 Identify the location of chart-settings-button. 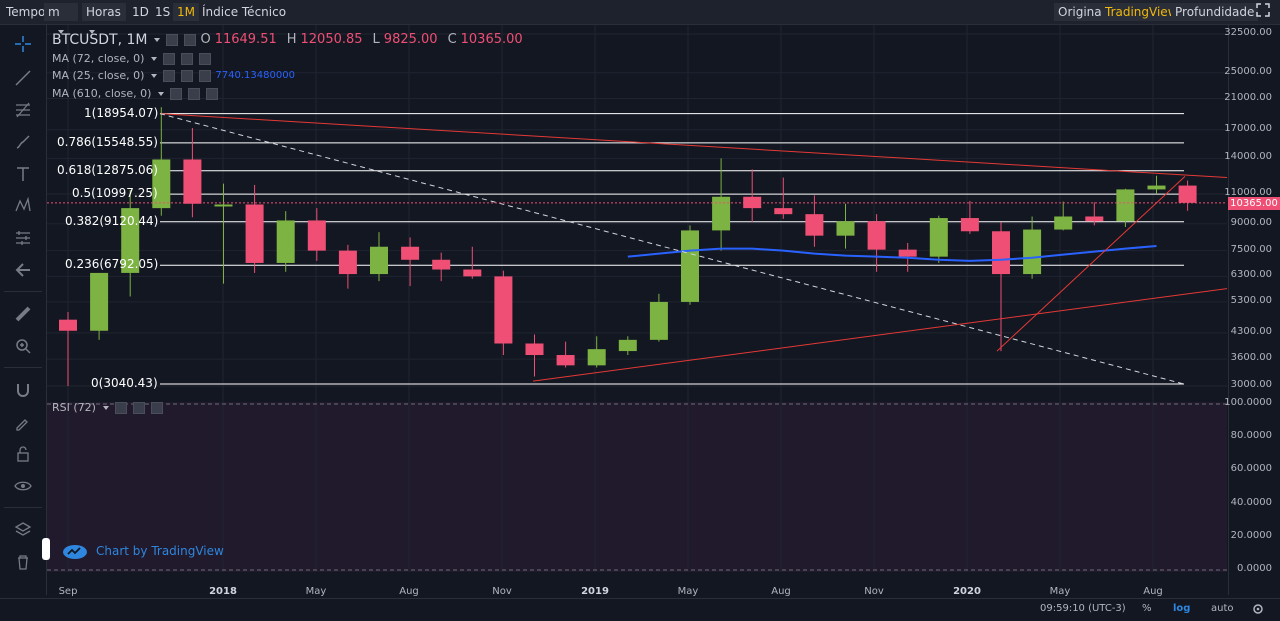
(1258, 610).